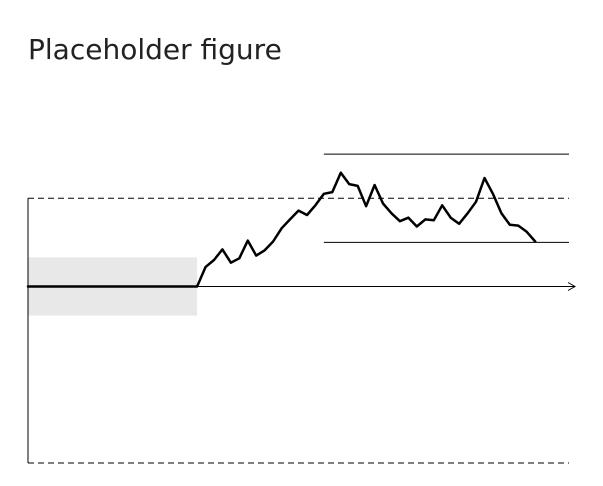  What do you see at coordinates (155, 49) in the screenshot?
I see `chart-title: Placeholder figure` at bounding box center [155, 49].